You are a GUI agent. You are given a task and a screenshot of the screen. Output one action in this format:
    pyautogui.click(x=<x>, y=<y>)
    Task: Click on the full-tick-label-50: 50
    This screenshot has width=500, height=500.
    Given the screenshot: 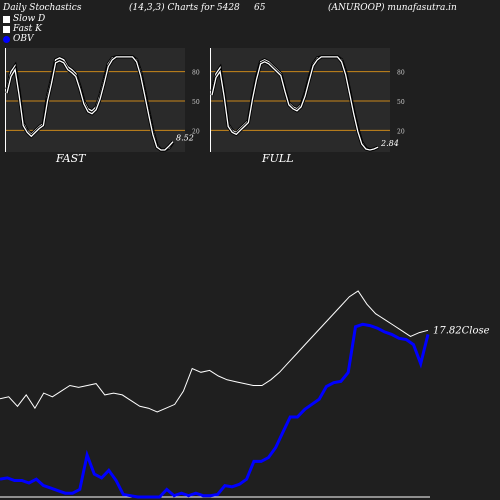 What is the action you would take?
    pyautogui.click(x=401, y=102)
    